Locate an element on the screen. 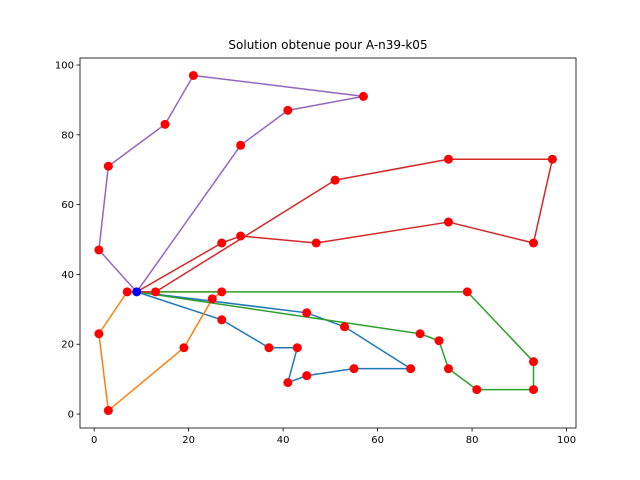 This screenshot has width=640, height=480. x-tick-label: 80 is located at coordinates (472, 440).